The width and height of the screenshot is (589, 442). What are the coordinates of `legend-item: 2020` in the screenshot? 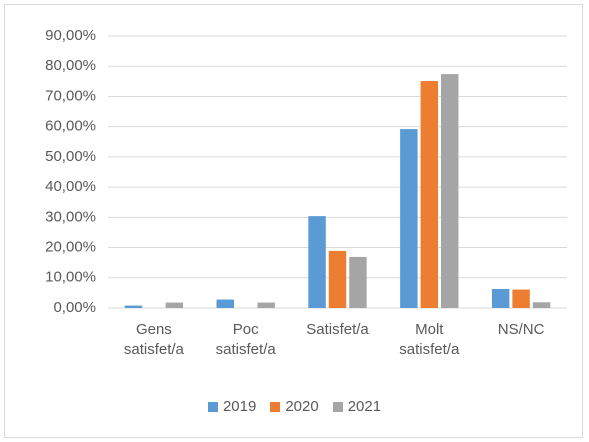 It's located at (294, 406).